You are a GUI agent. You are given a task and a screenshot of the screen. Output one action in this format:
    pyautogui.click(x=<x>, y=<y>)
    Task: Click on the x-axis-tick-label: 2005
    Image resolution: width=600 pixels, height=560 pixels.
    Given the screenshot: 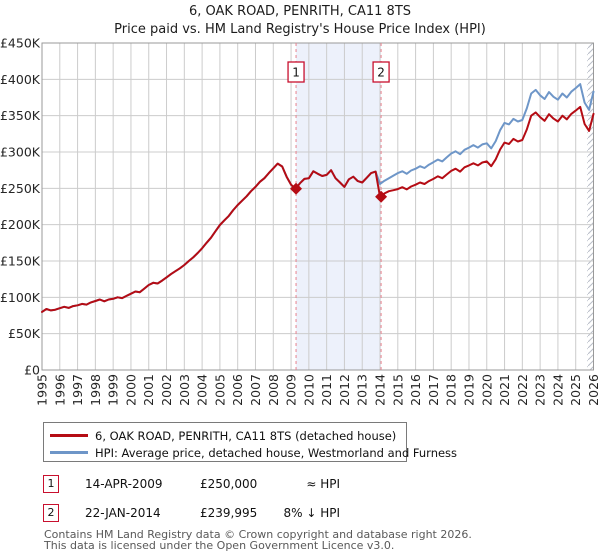 What is the action you would take?
    pyautogui.click(x=219, y=390)
    